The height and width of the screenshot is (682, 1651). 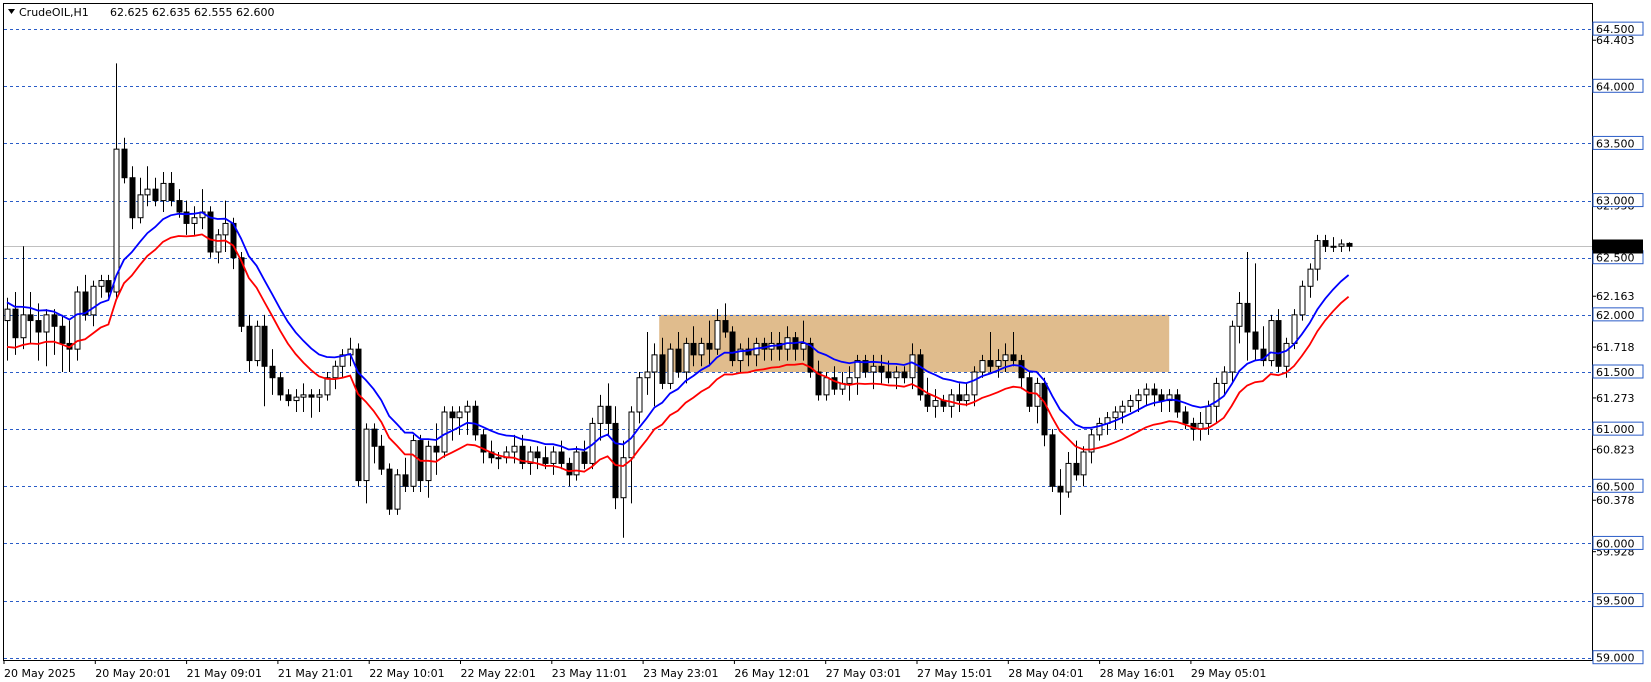 What do you see at coordinates (224, 673) in the screenshot?
I see `time-tick-label: 21 May 09:01` at bounding box center [224, 673].